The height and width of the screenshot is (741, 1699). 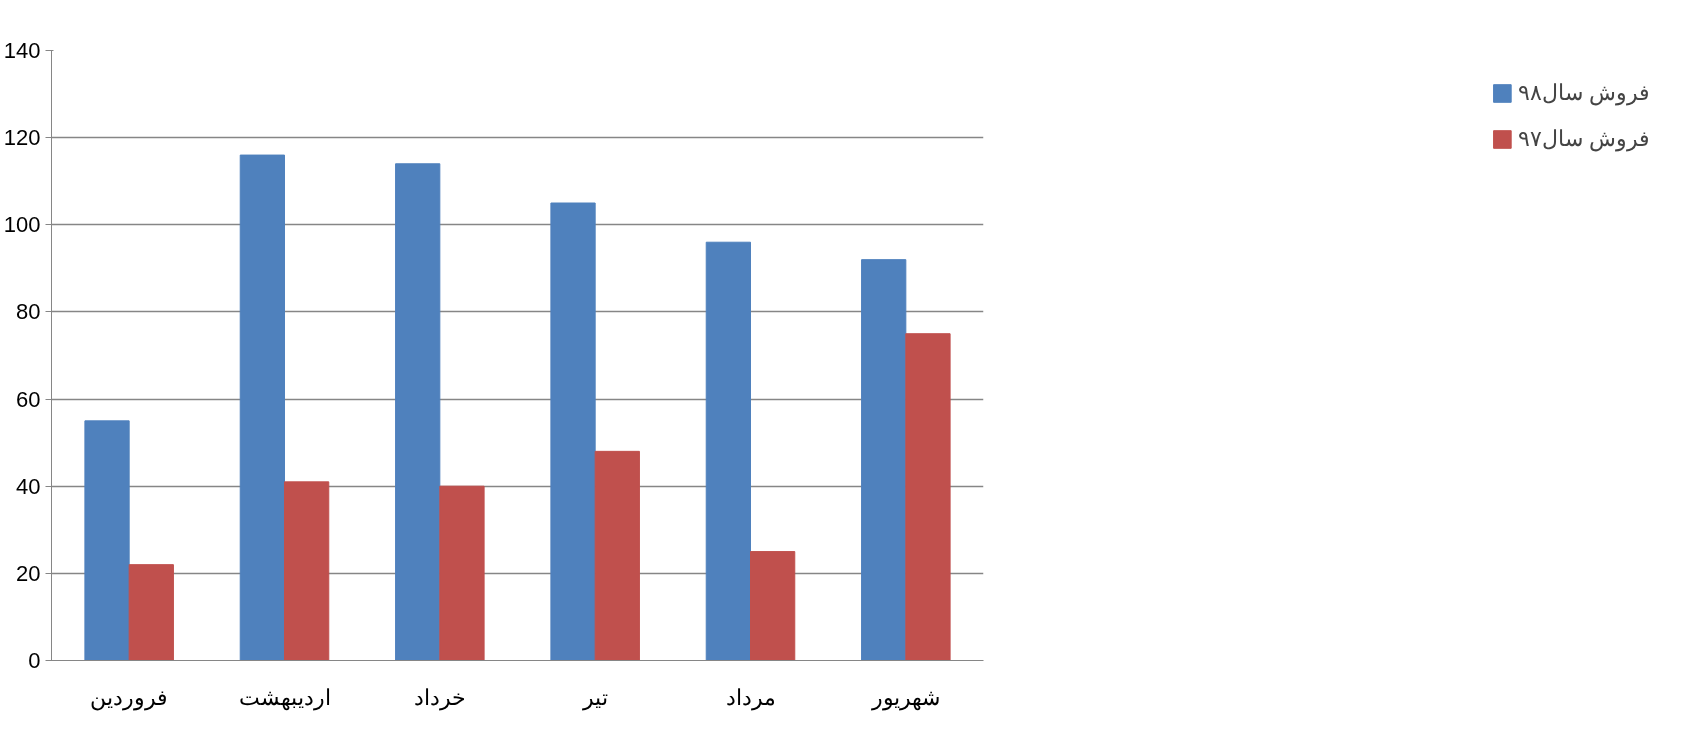 I want to click on y-tick-label: 80, so click(x=28, y=312).